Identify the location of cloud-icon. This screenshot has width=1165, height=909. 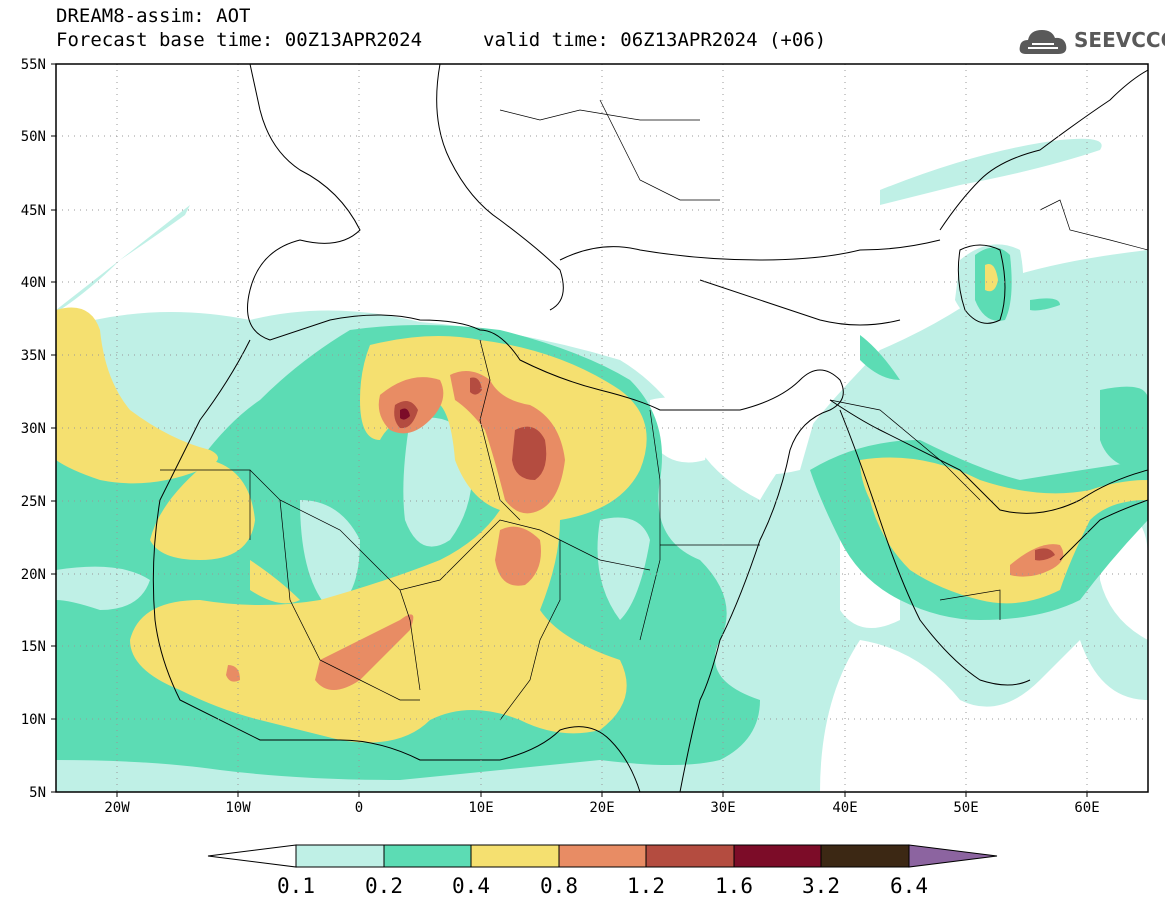
(1043, 42).